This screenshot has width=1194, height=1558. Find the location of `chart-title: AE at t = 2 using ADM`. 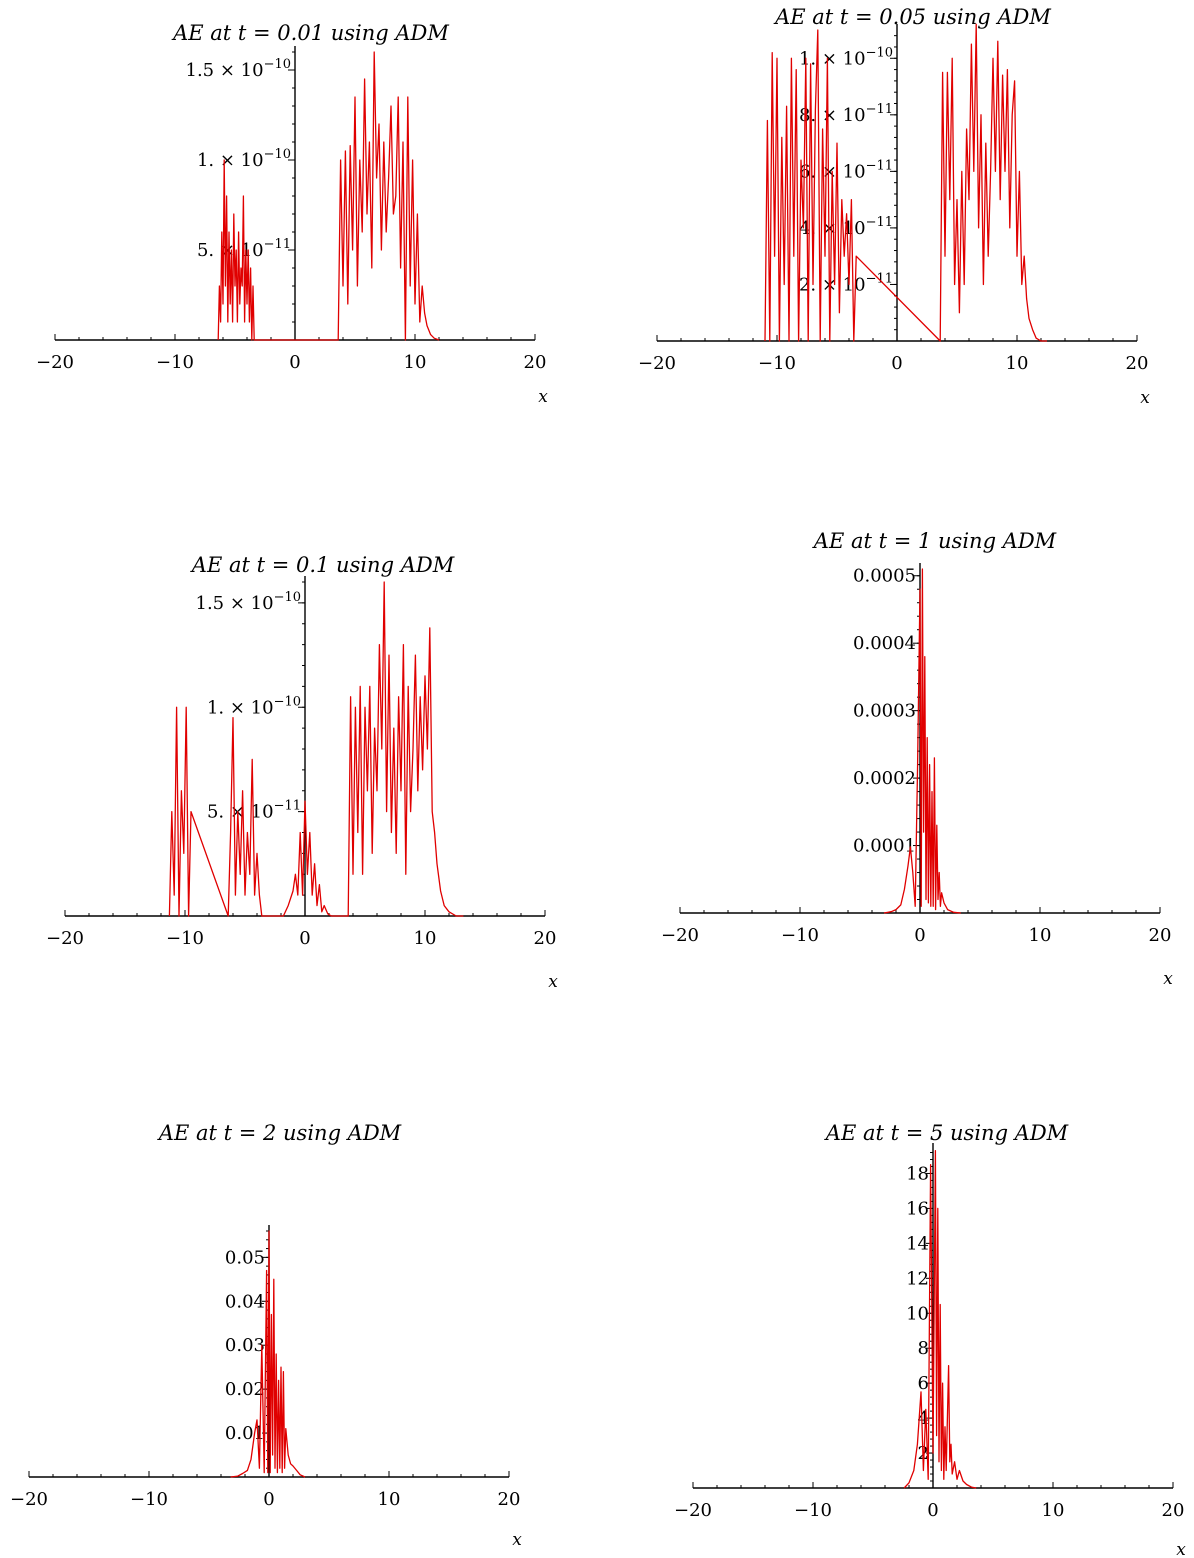

chart-title: AE at t = 2 using ADM is located at coordinates (279, 1133).